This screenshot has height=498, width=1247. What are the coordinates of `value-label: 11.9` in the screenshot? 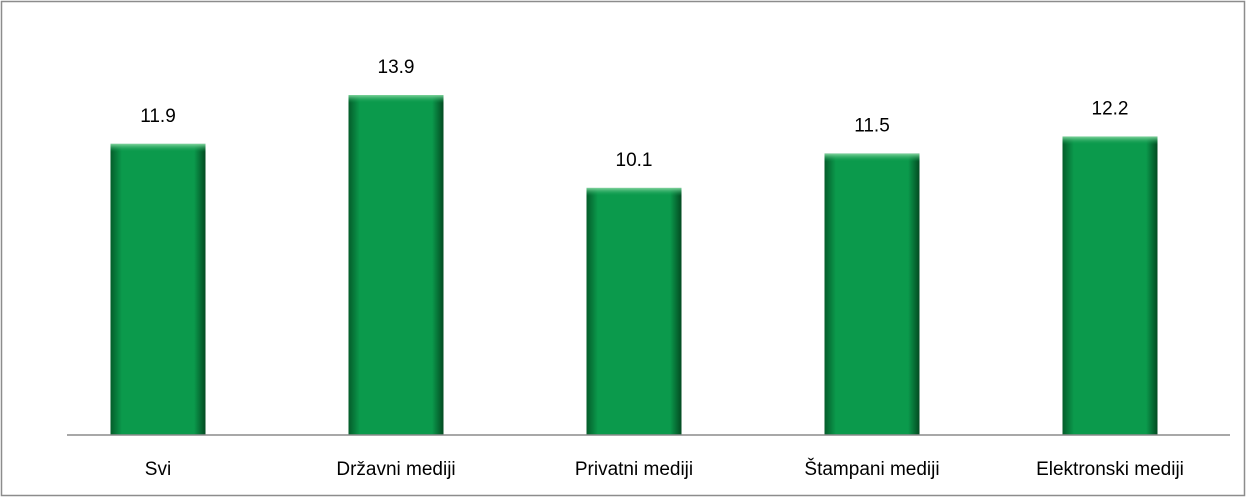 It's located at (158, 116).